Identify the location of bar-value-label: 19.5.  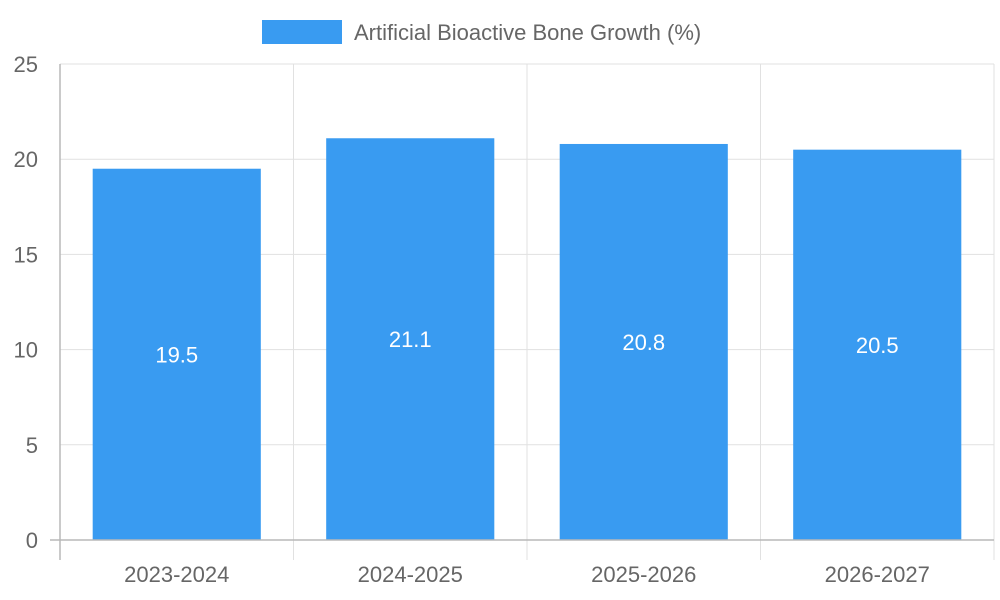
(176, 354).